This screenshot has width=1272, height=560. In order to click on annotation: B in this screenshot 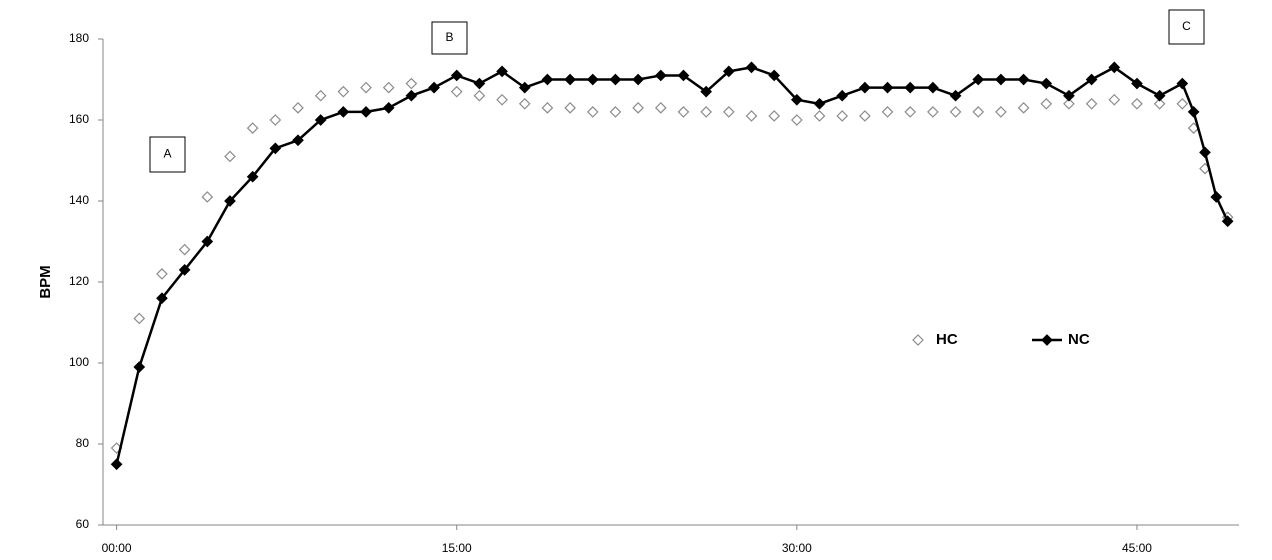, I will do `click(449, 37)`.